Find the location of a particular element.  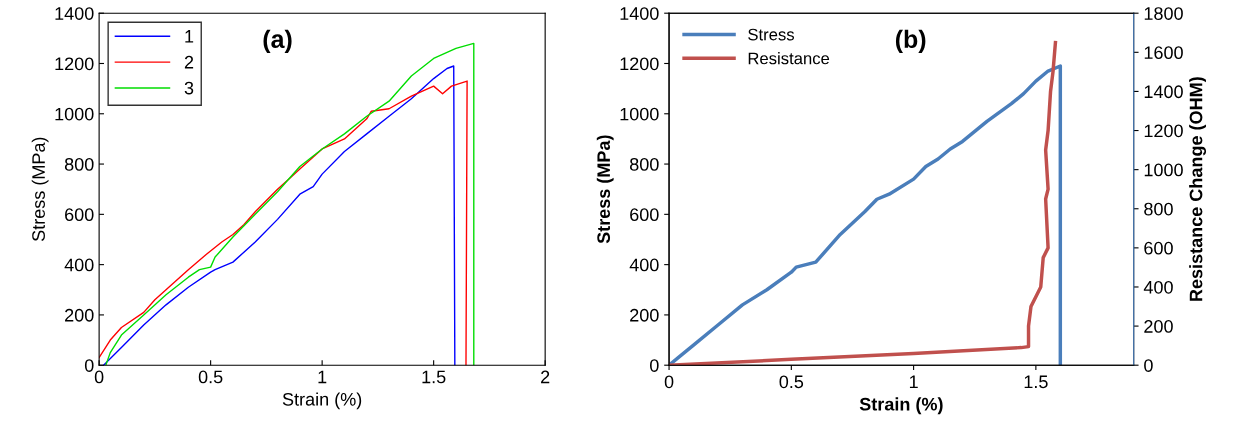

y2-axis-title: Resistance Change (OHM) is located at coordinates (1198, 189).